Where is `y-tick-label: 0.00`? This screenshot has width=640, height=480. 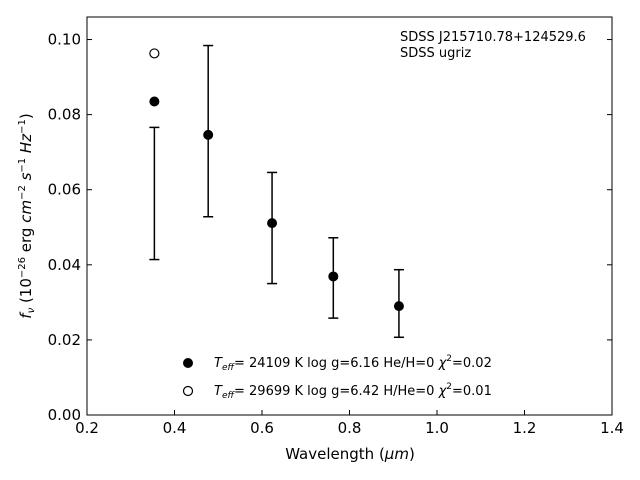
y-tick-label: 0.00 is located at coordinates (64, 415).